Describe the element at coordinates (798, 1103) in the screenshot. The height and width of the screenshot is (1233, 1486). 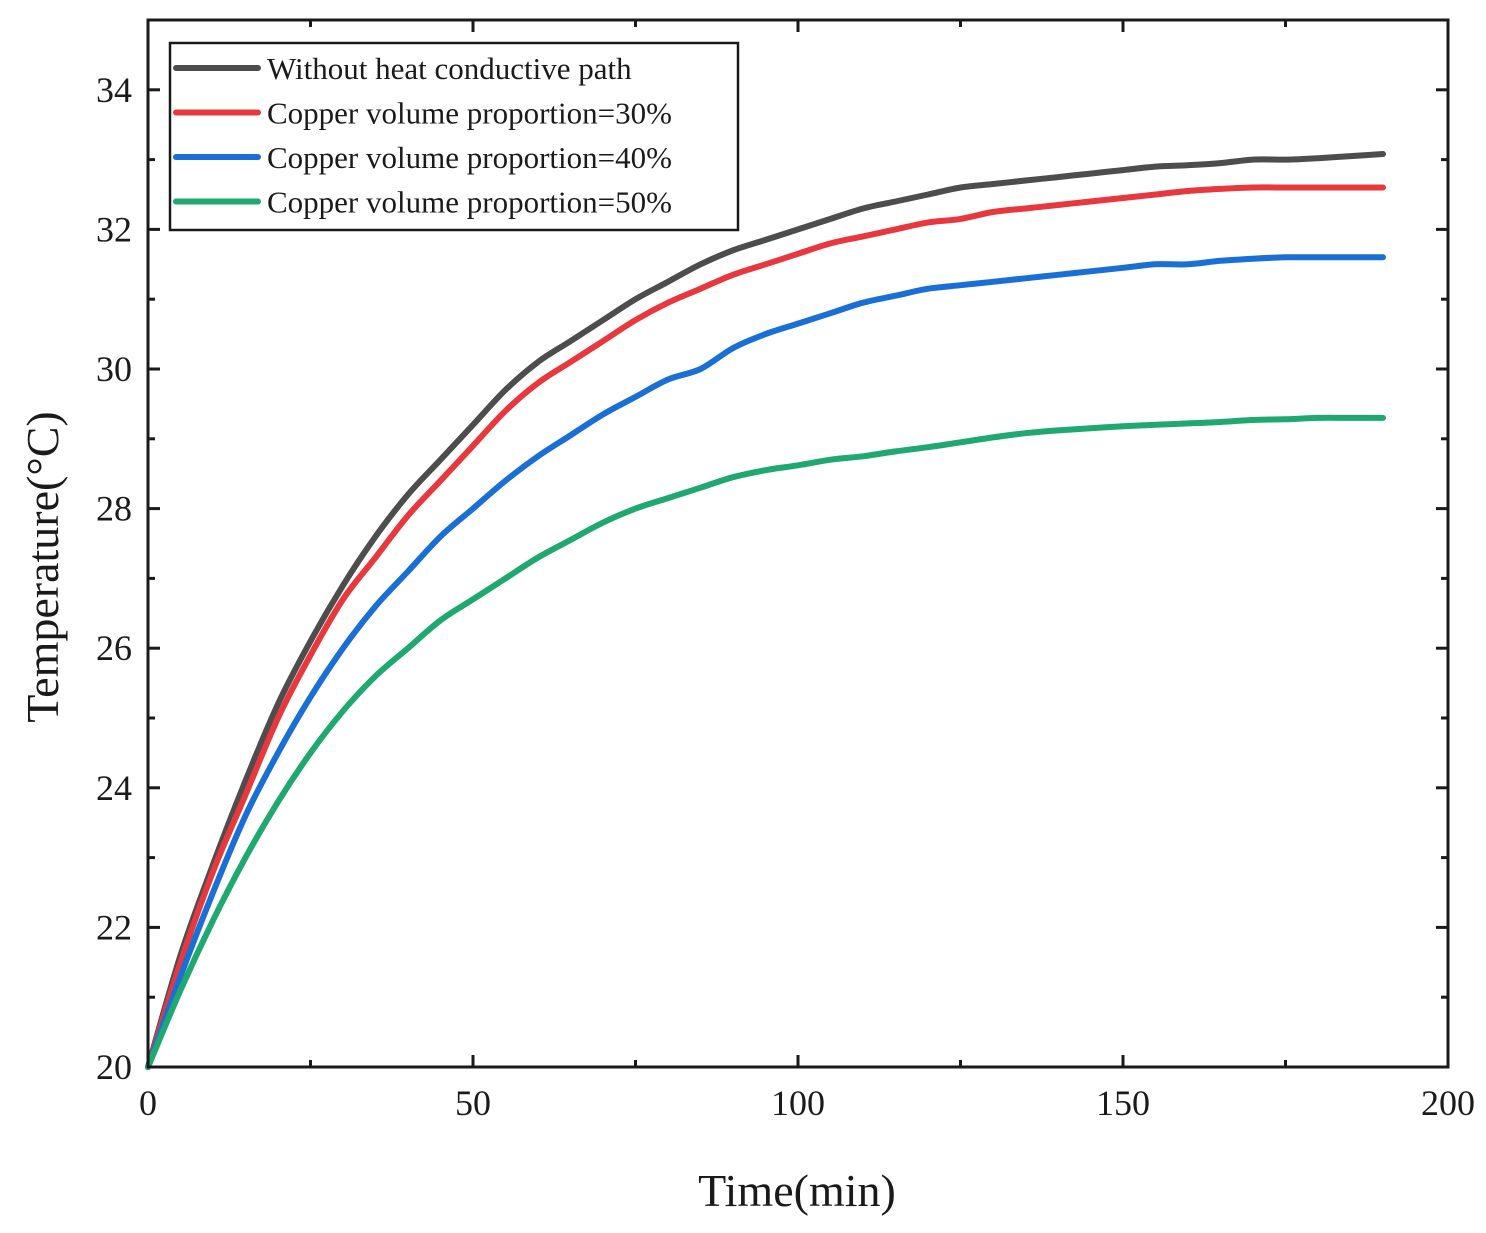
I see `x-tick-label: 100` at that location.